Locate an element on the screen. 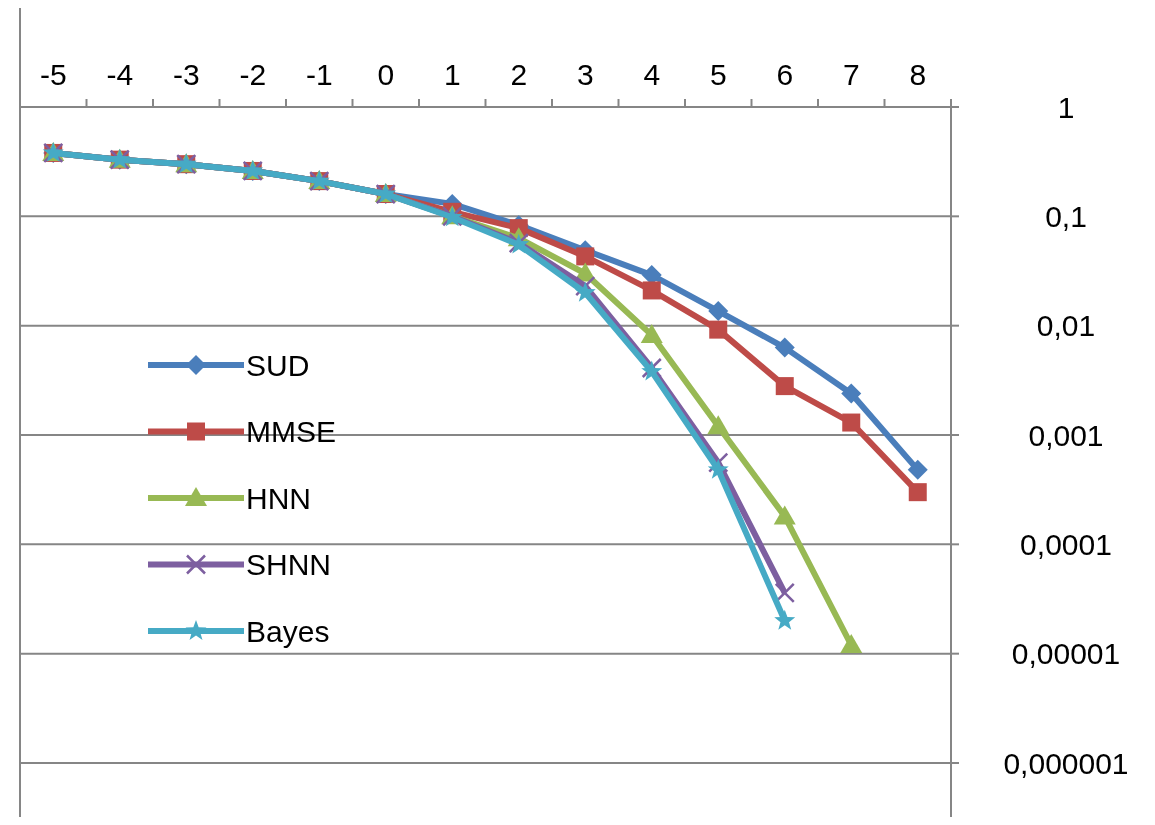  x-tick-label: -3 is located at coordinates (186, 74).